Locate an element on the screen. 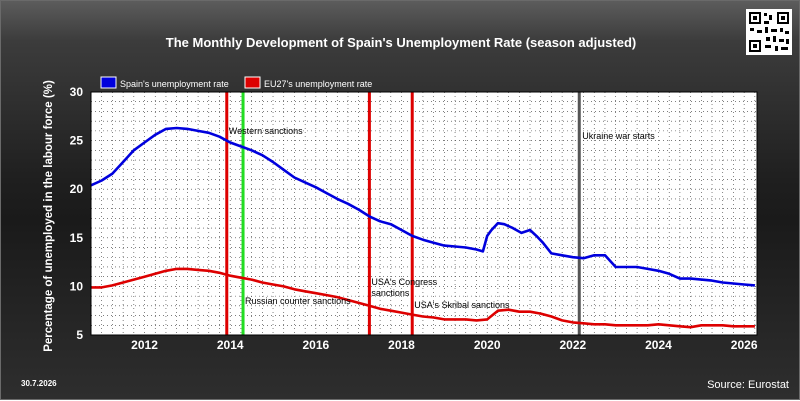  x-tick-label: 2012 is located at coordinates (144, 345).